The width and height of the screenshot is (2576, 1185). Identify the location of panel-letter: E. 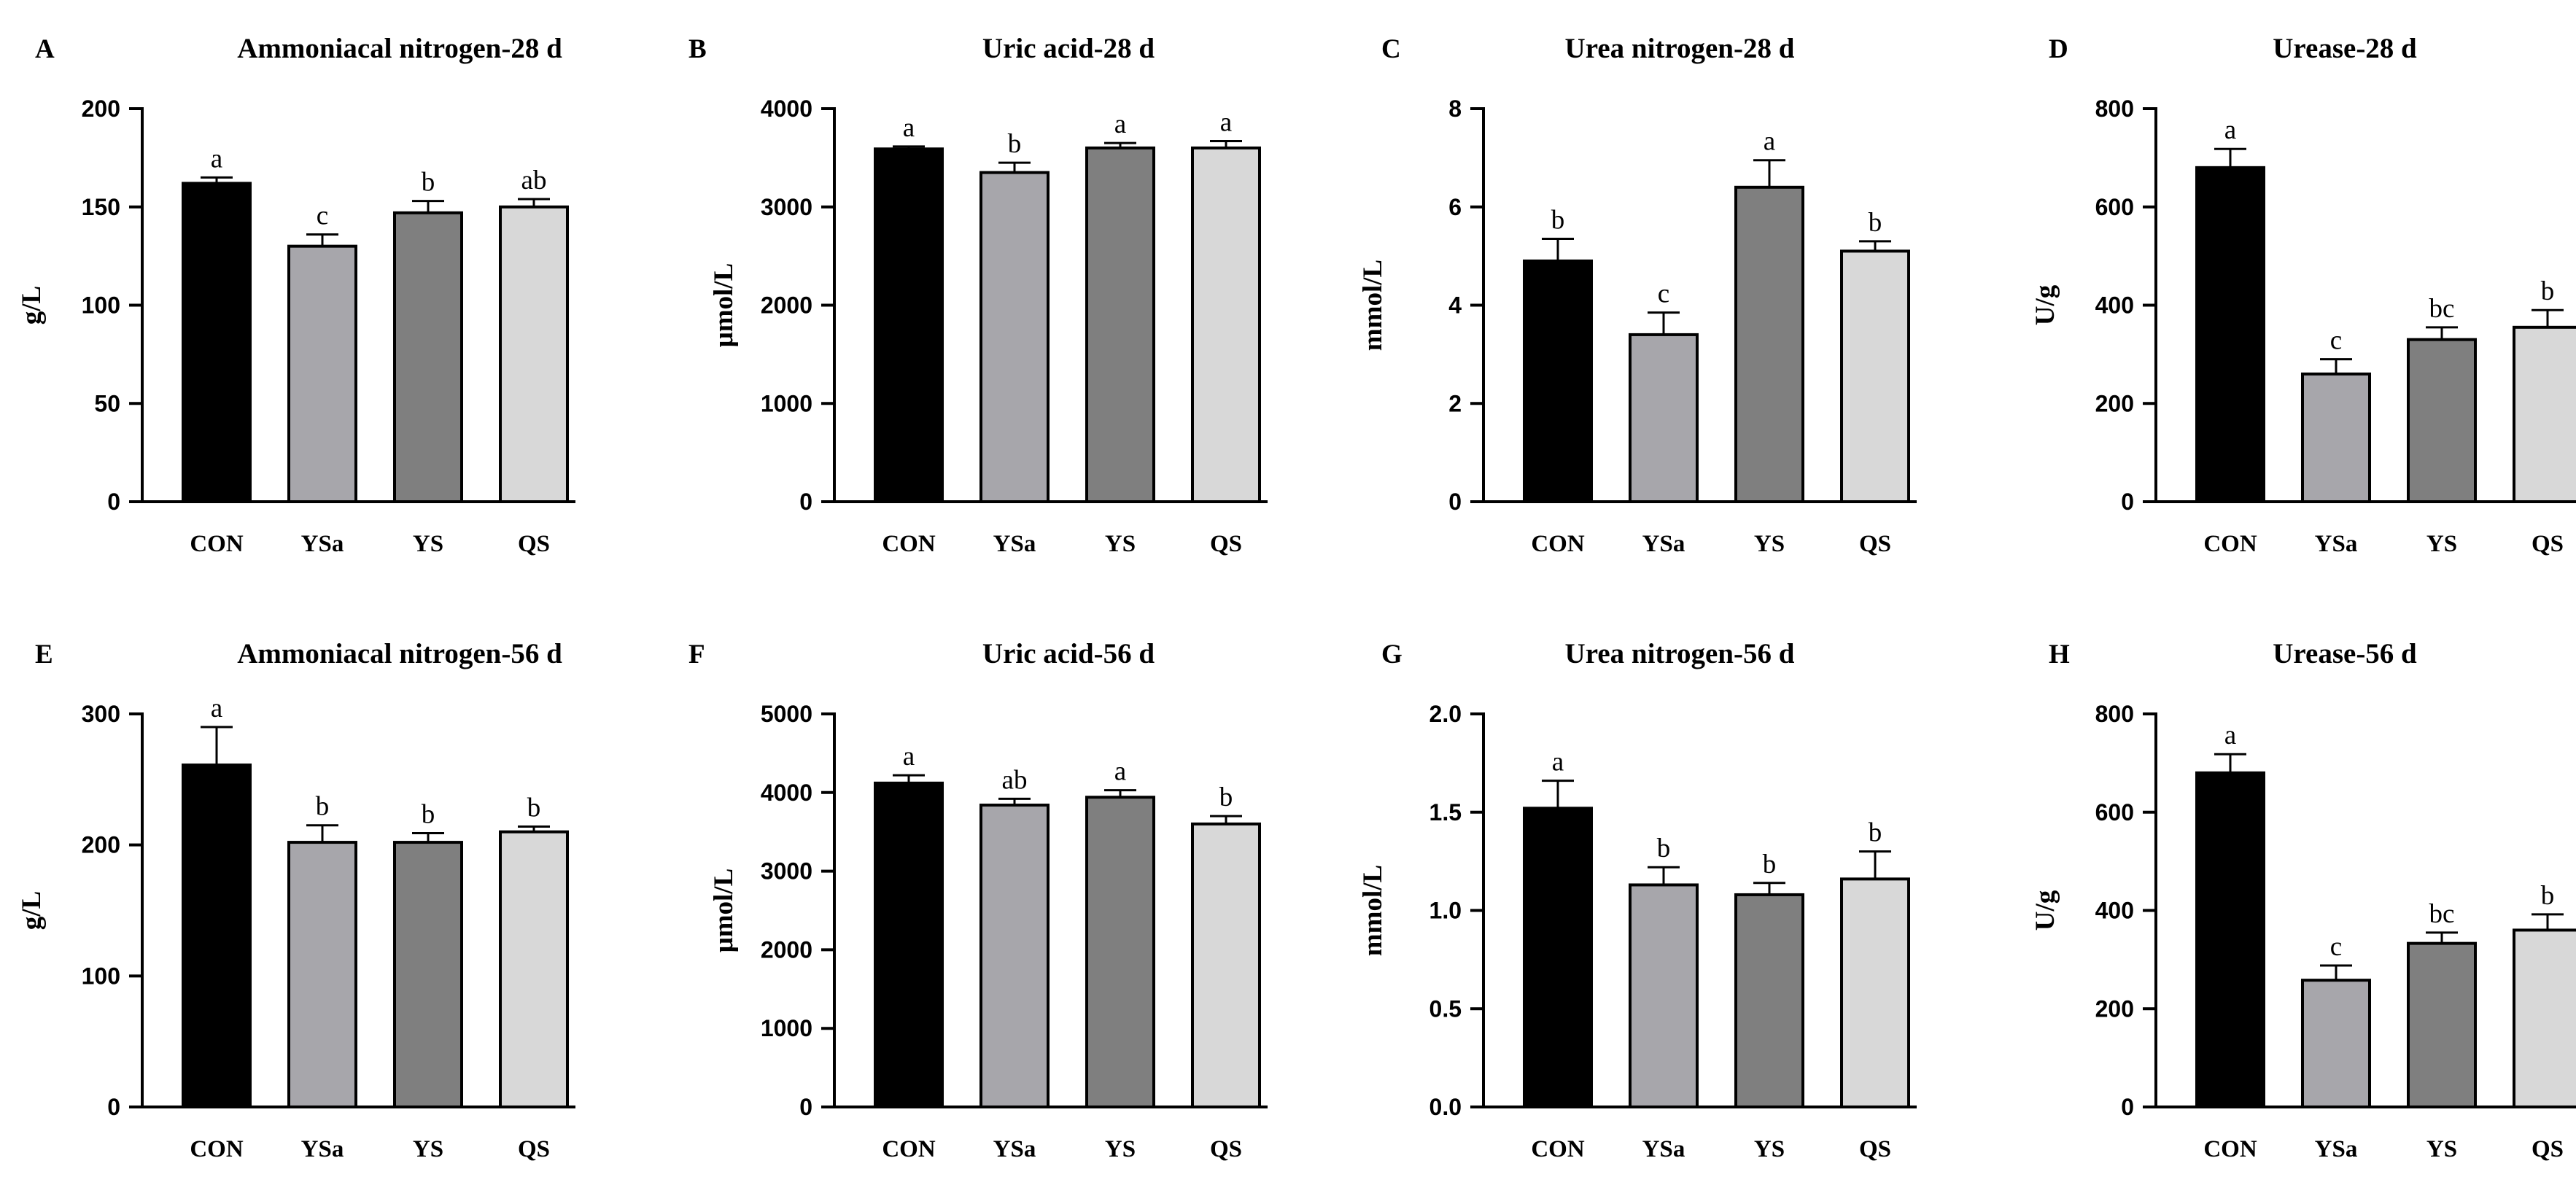
(44, 654).